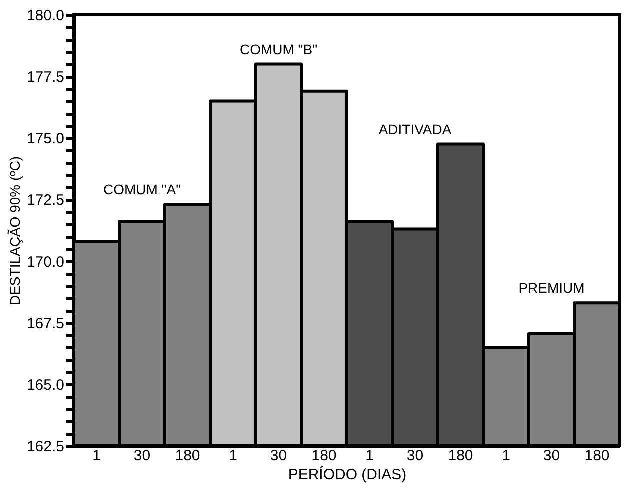 Image resolution: width=638 pixels, height=500 pixels. What do you see at coordinates (45, 77) in the screenshot?
I see `y-tick-label: 177.5` at bounding box center [45, 77].